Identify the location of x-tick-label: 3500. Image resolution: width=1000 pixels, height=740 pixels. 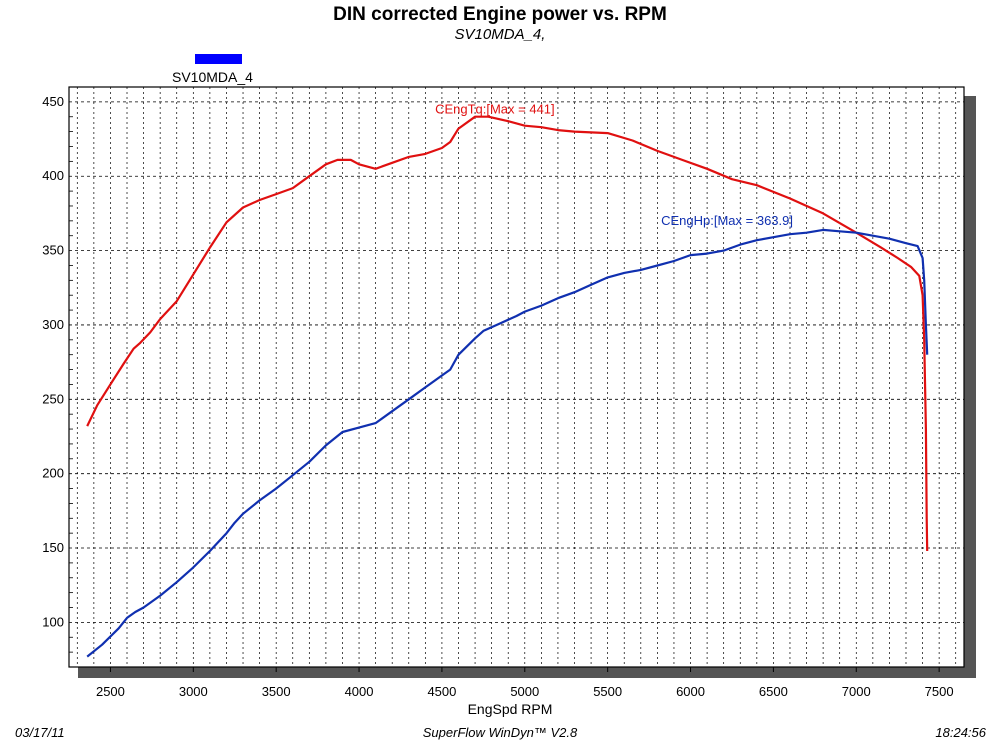
(276, 691).